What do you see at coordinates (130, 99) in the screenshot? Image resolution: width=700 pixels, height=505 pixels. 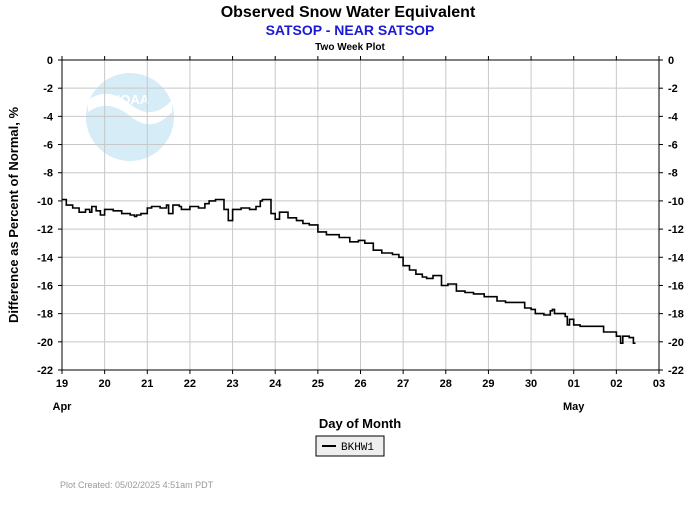 I see `noaa-logo-text: NOAA` at bounding box center [130, 99].